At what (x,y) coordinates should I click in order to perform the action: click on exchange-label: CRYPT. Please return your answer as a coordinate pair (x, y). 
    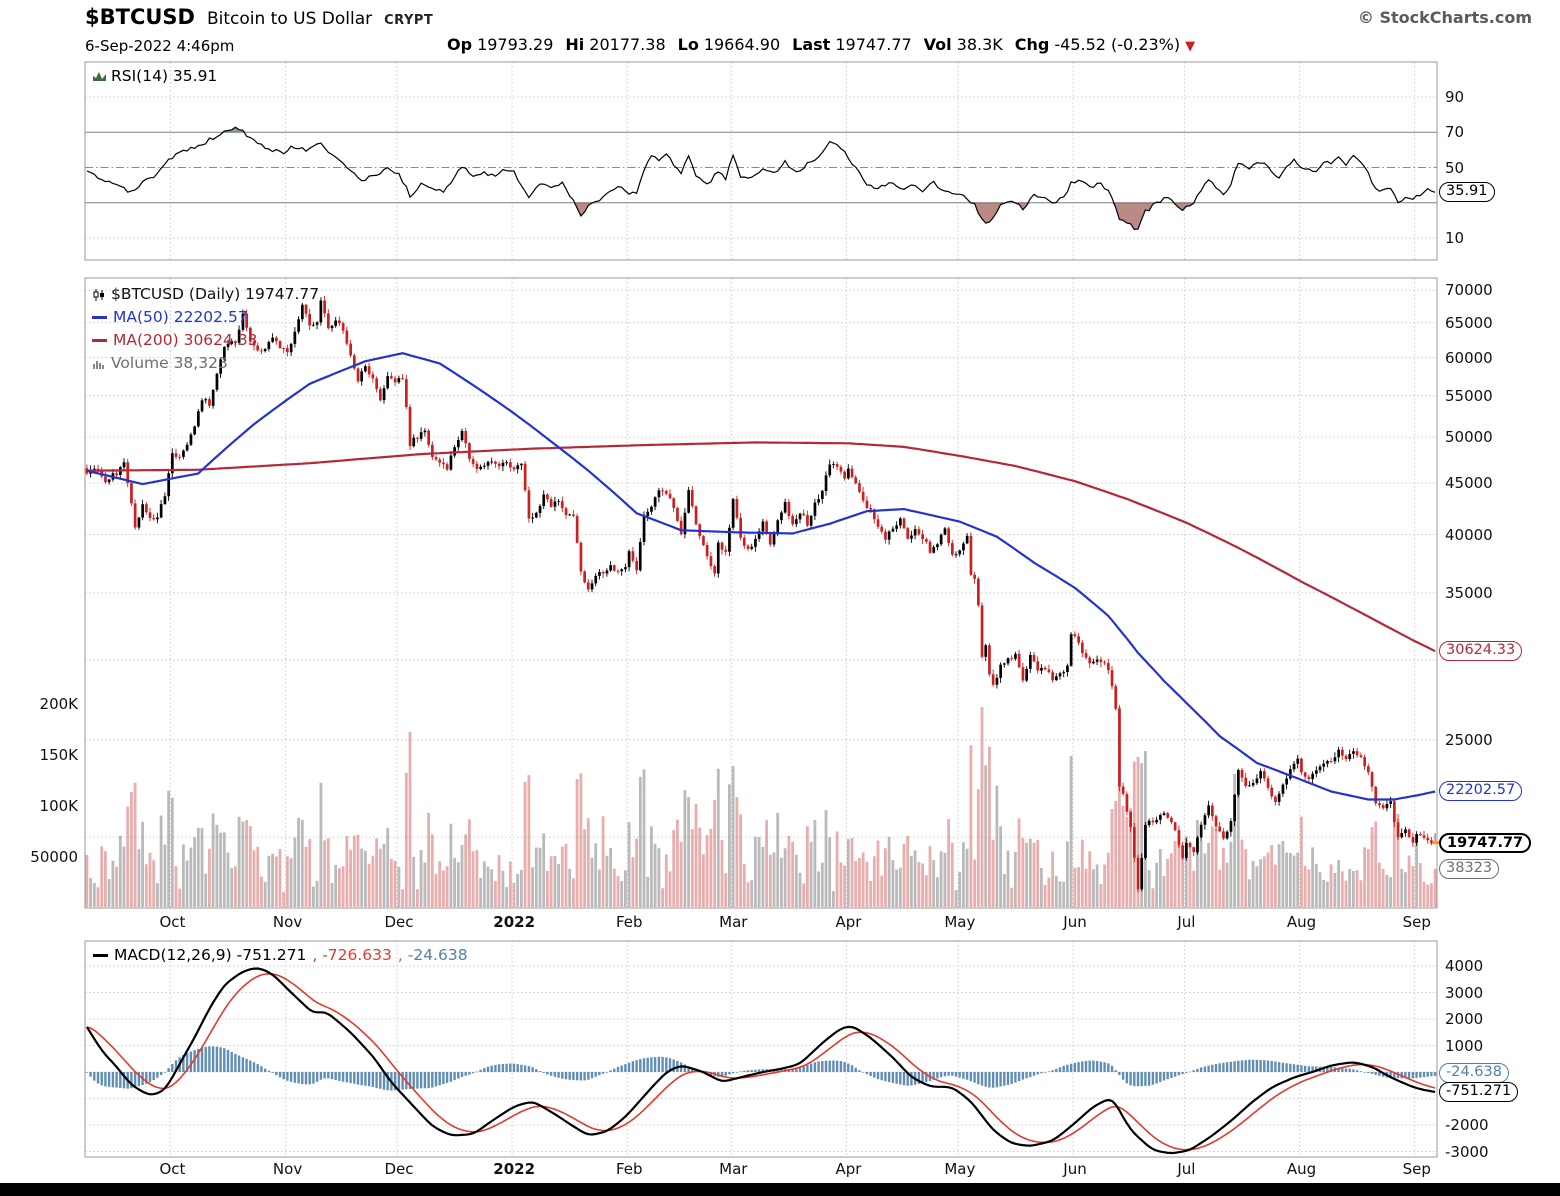
    Looking at the image, I should click on (409, 20).